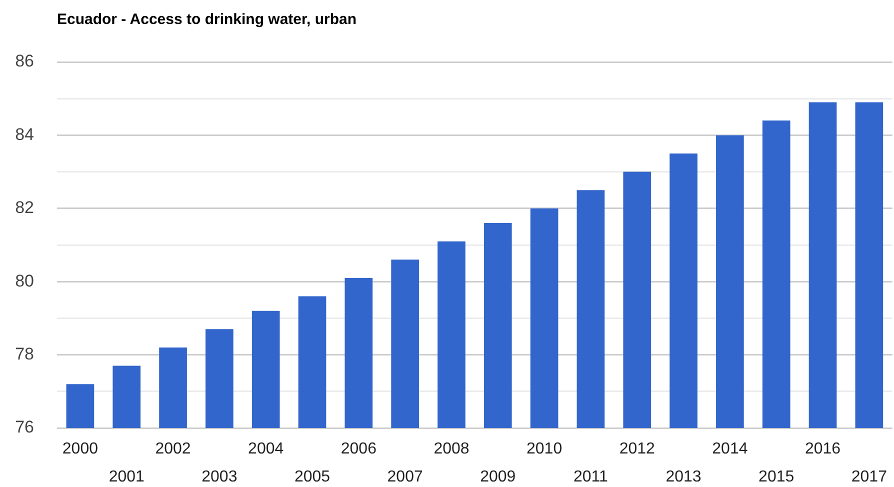  Describe the element at coordinates (24, 208) in the screenshot. I see `y-tick-label: 82` at that location.